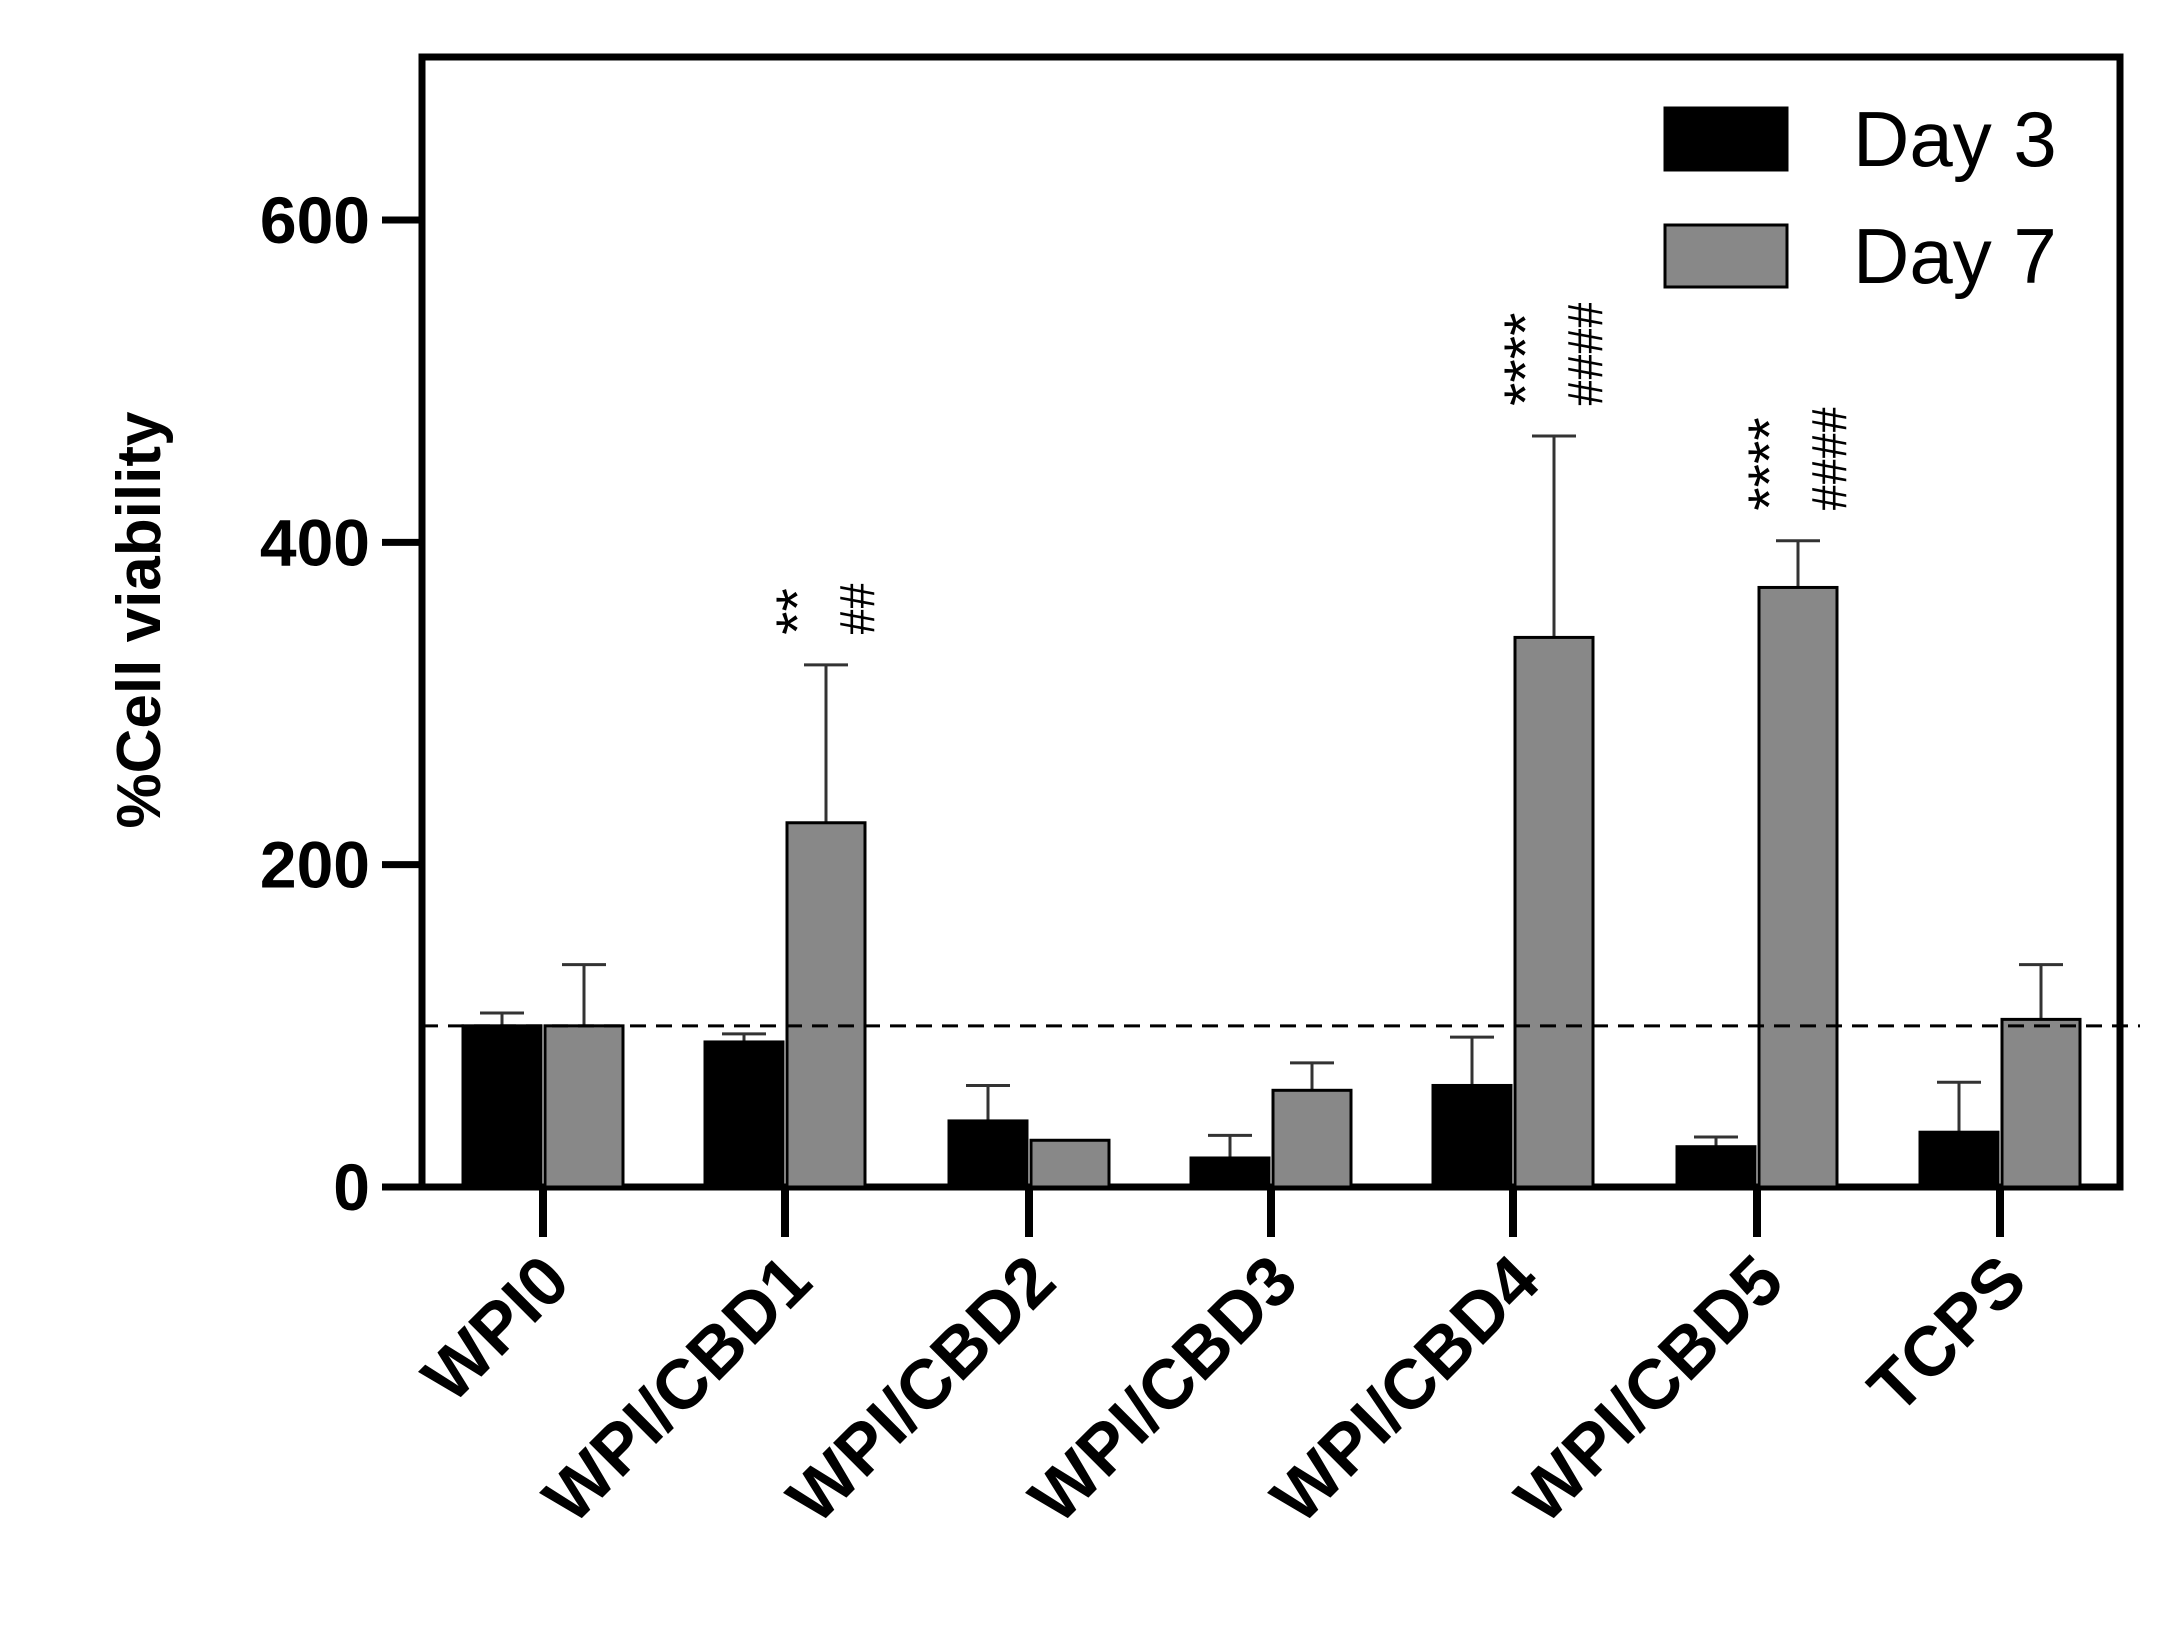 The width and height of the screenshot is (2168, 1652). I want to click on significance-hashes: ##, so click(857, 609).